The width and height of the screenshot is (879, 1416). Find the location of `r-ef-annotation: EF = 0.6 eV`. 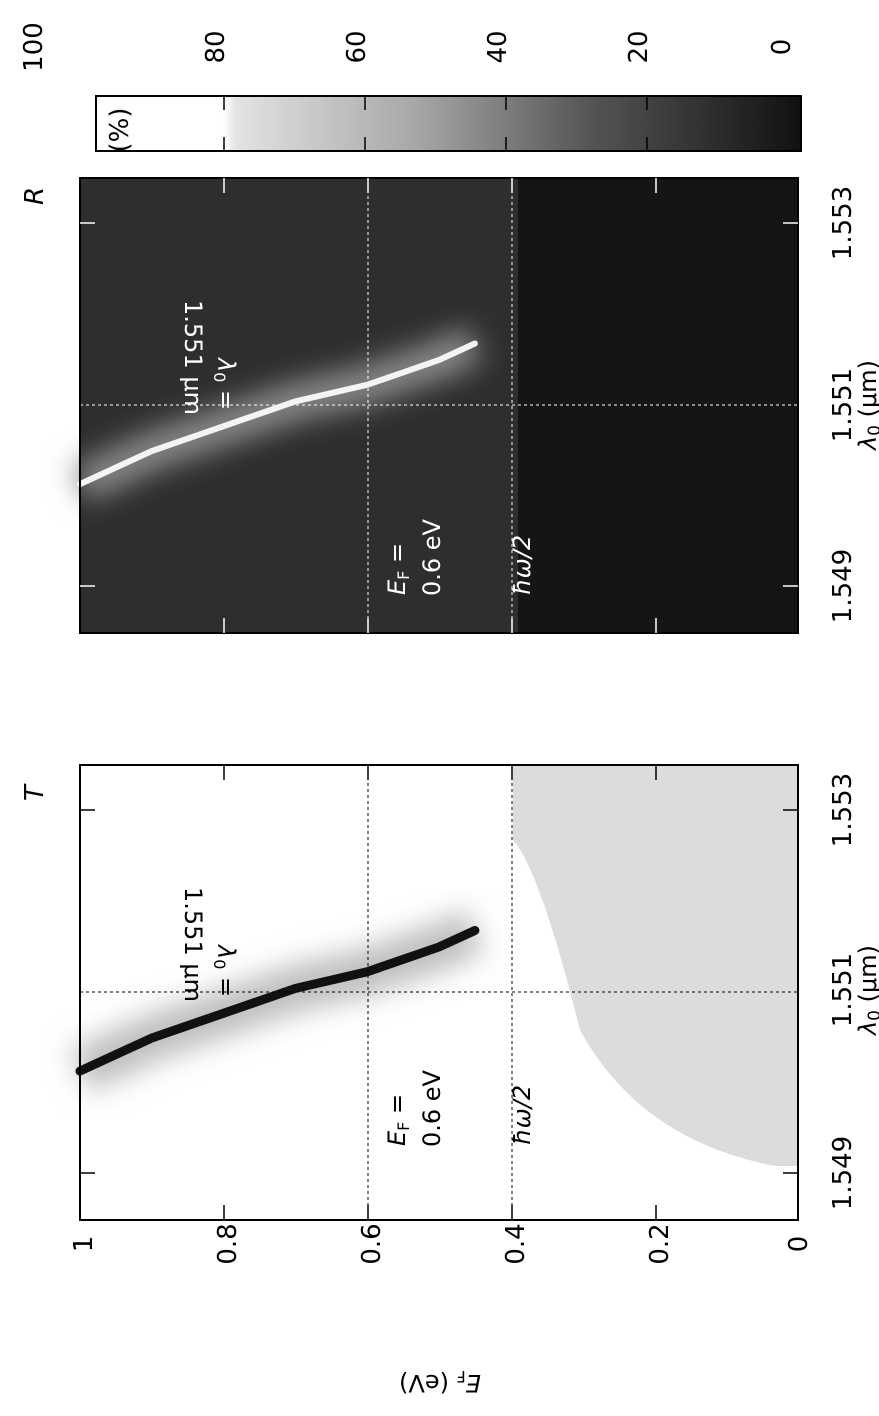

r-ef-annotation: EF = 0.6 eV is located at coordinates (414, 557).